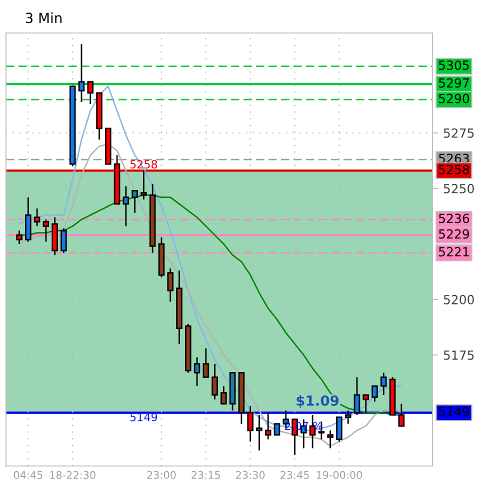 Image resolution: width=496 pixels, height=496 pixels. What do you see at coordinates (459, 299) in the screenshot?
I see `y-tick-label: 5200` at bounding box center [459, 299].